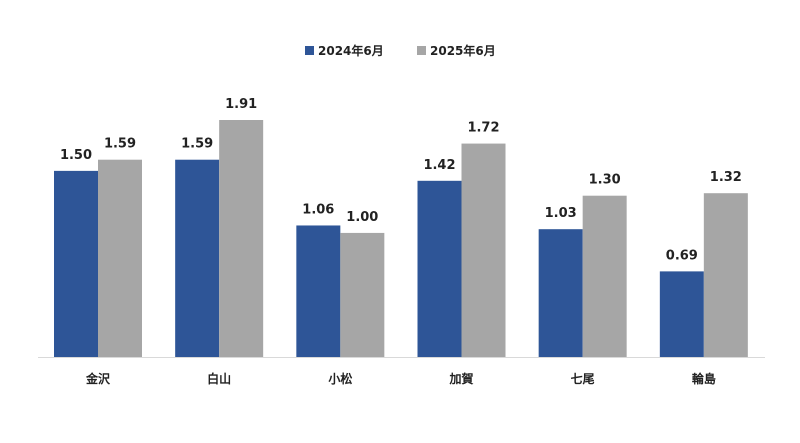 Image resolution: width=800 pixels, height=443 pixels. Describe the element at coordinates (561, 213) in the screenshot. I see `data-label-series1-4: 1.03` at that location.